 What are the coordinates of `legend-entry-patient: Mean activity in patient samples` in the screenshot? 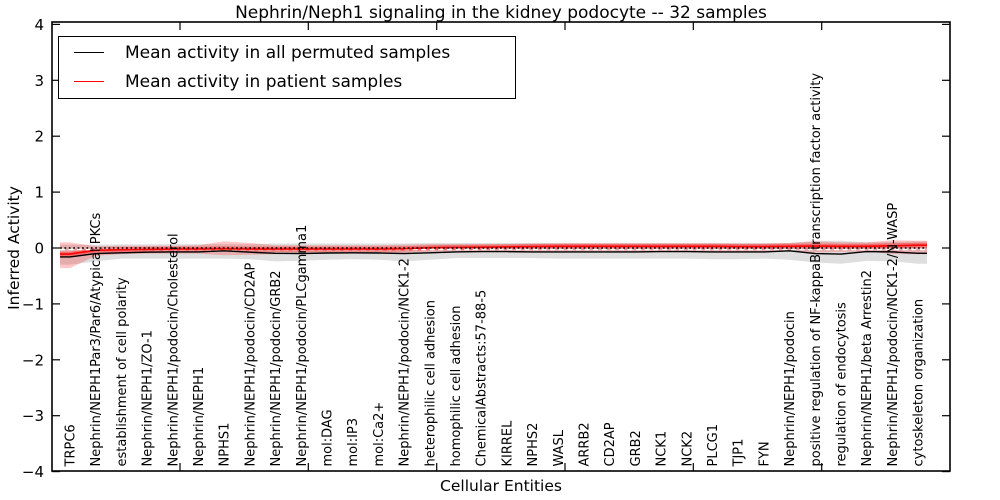 It's located at (287, 81).